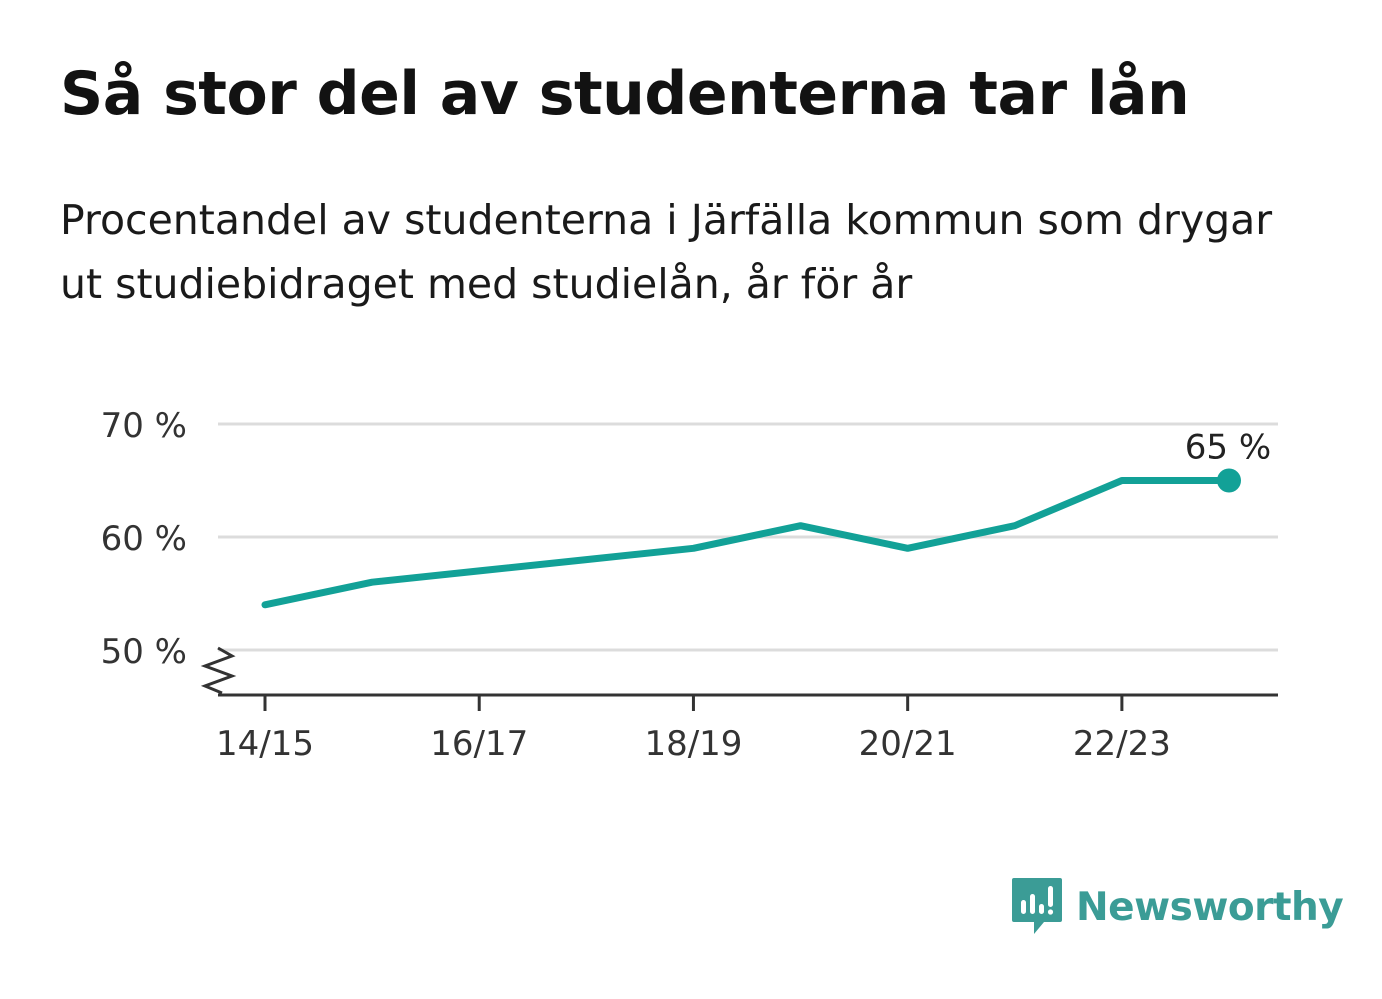 This screenshot has height=999, width=1382. I want to click on end-point-marker, so click(1229, 480).